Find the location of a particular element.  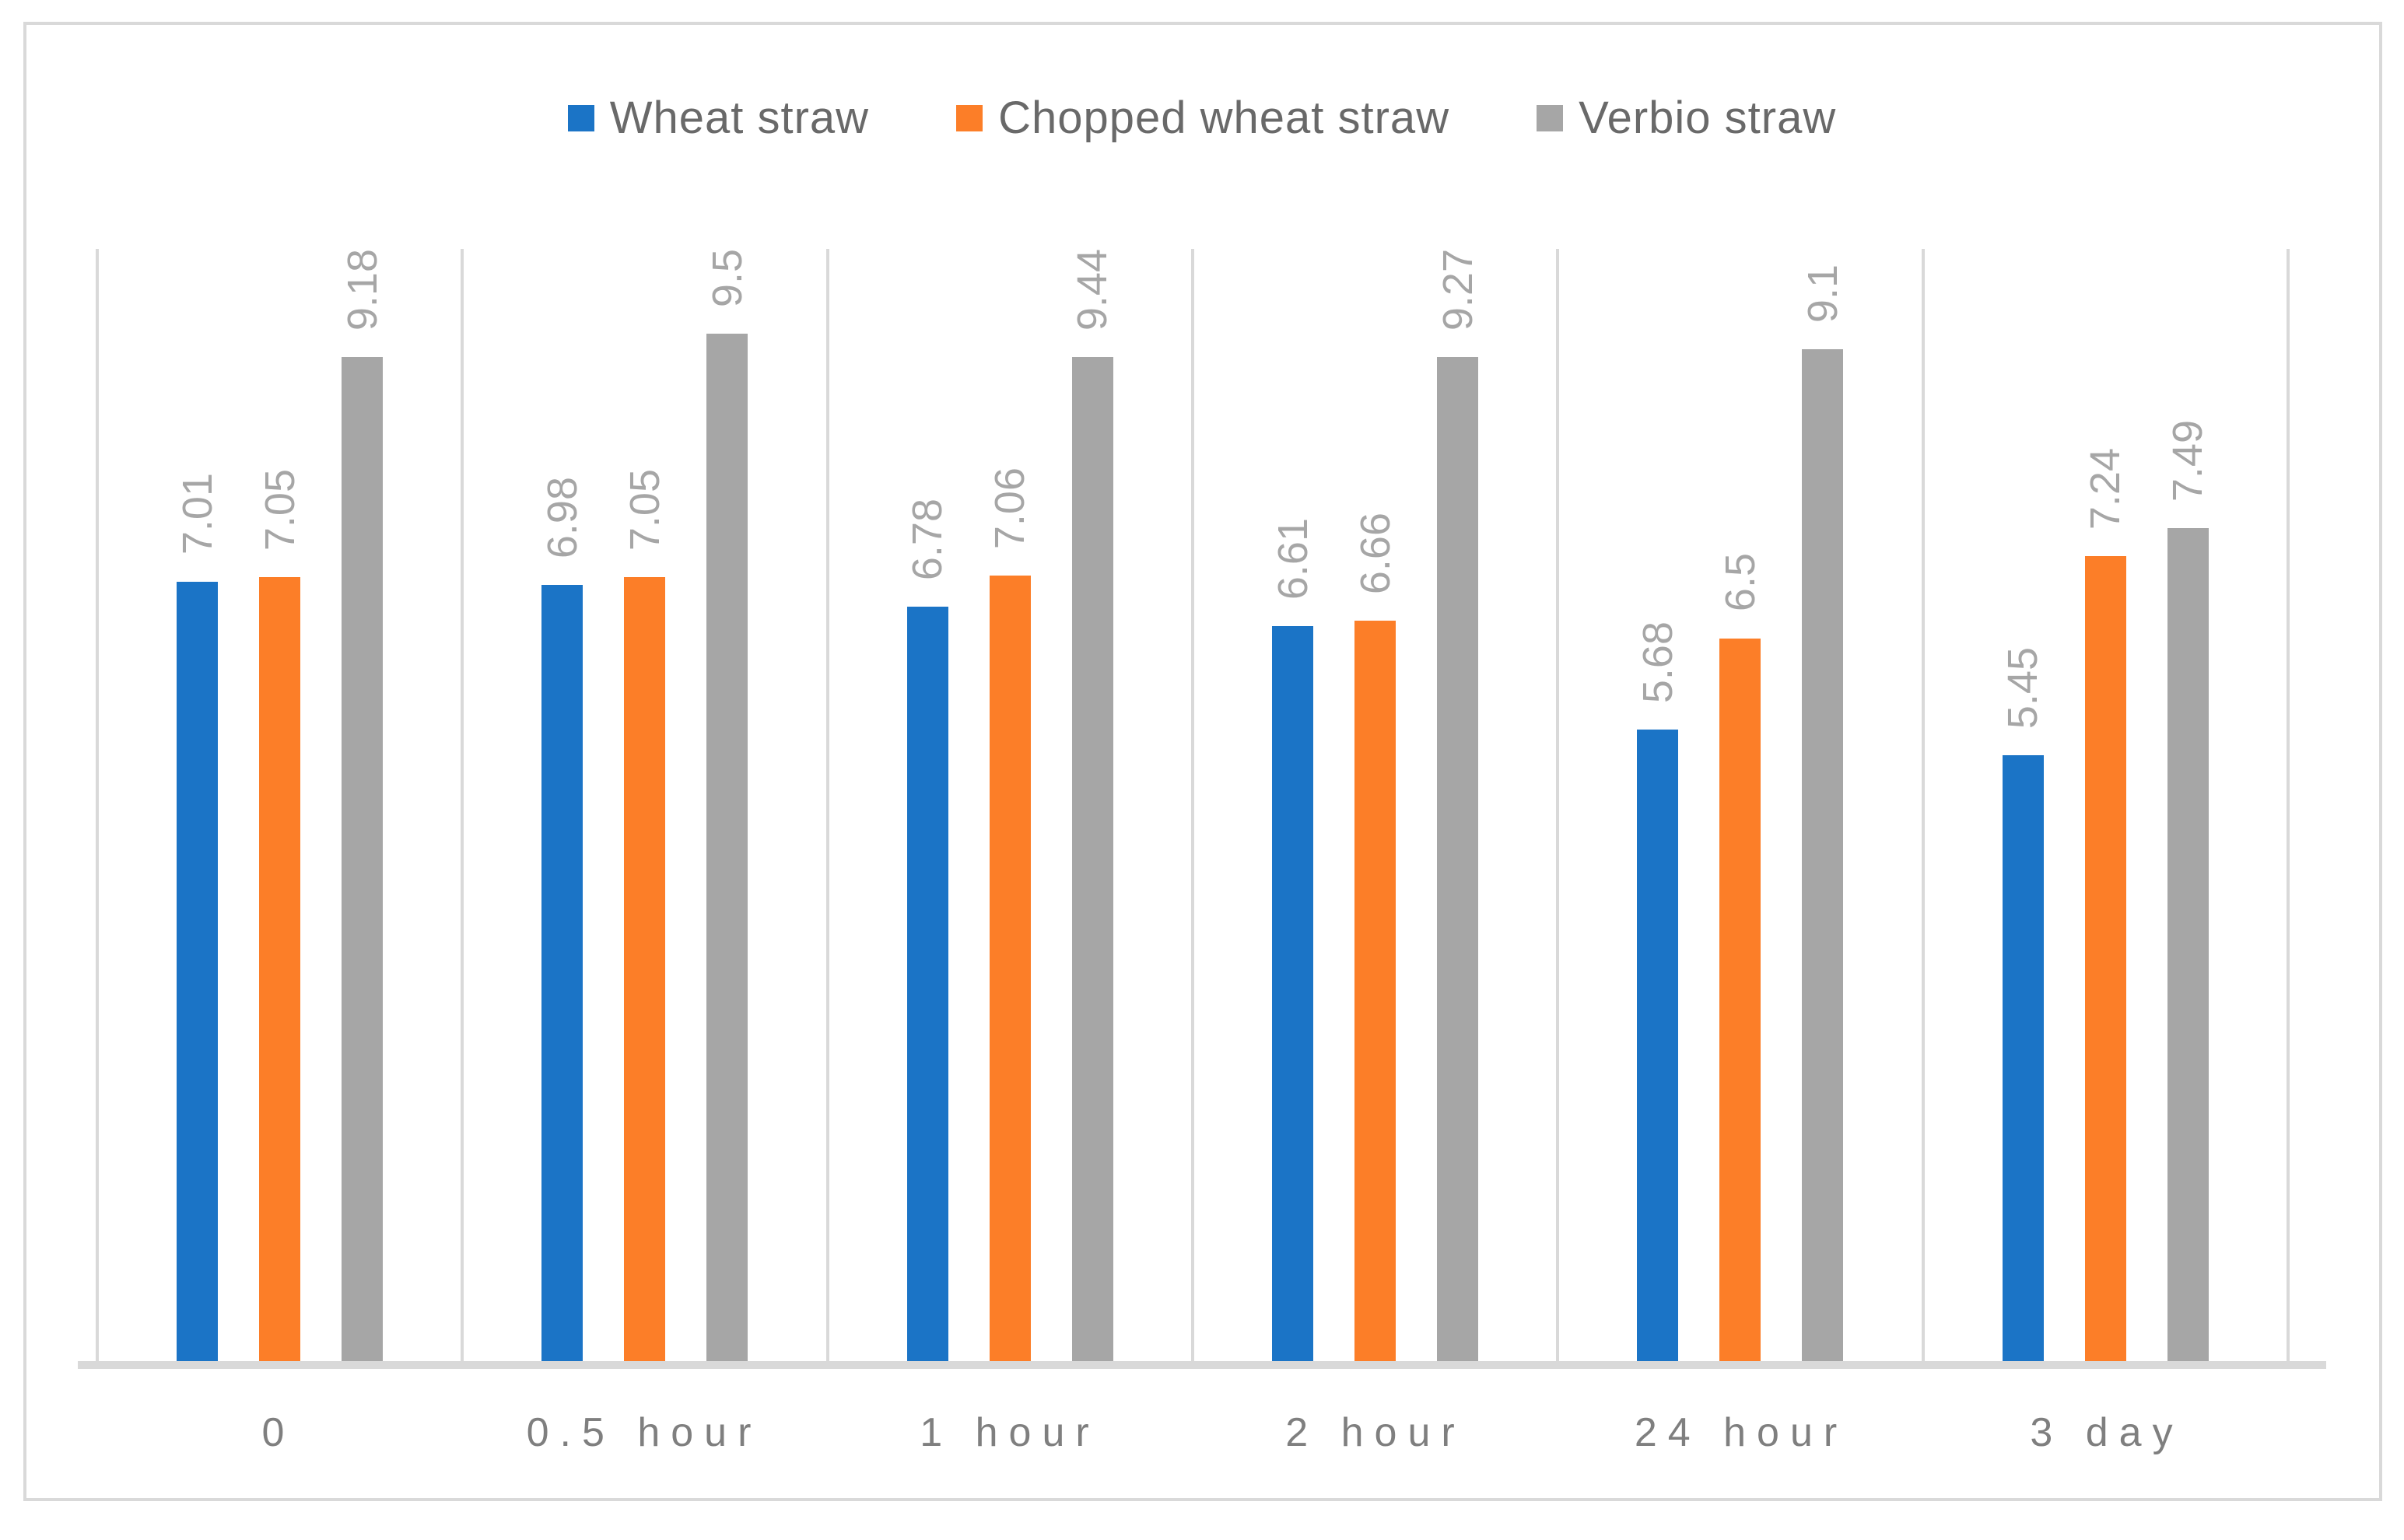

bar-cell: 7.01 is located at coordinates (197, 805).